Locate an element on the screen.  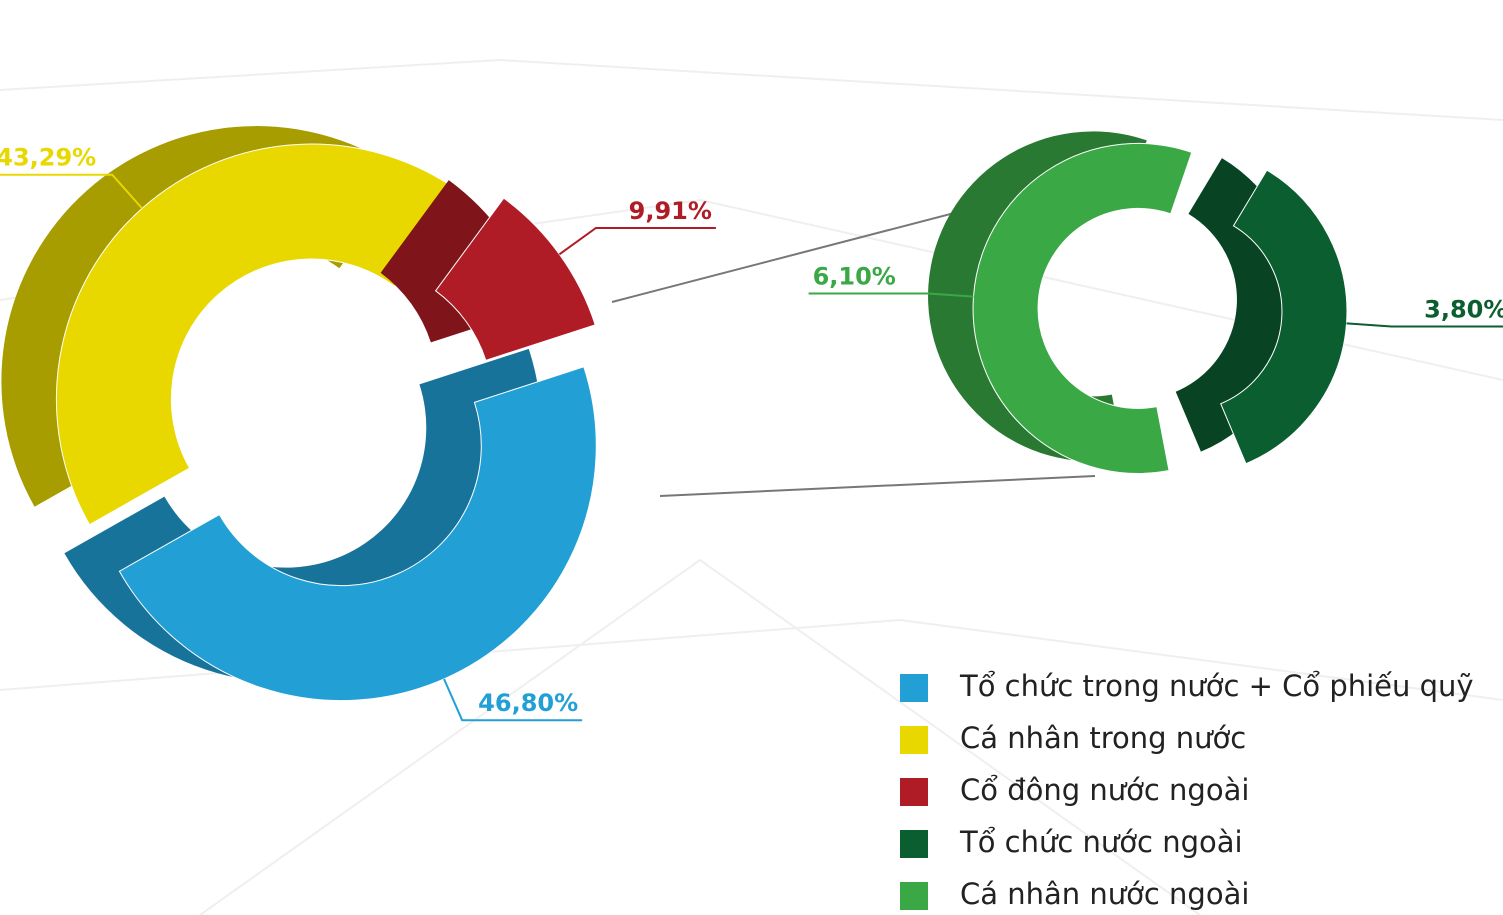
value-label: 46,80% is located at coordinates (528, 703).